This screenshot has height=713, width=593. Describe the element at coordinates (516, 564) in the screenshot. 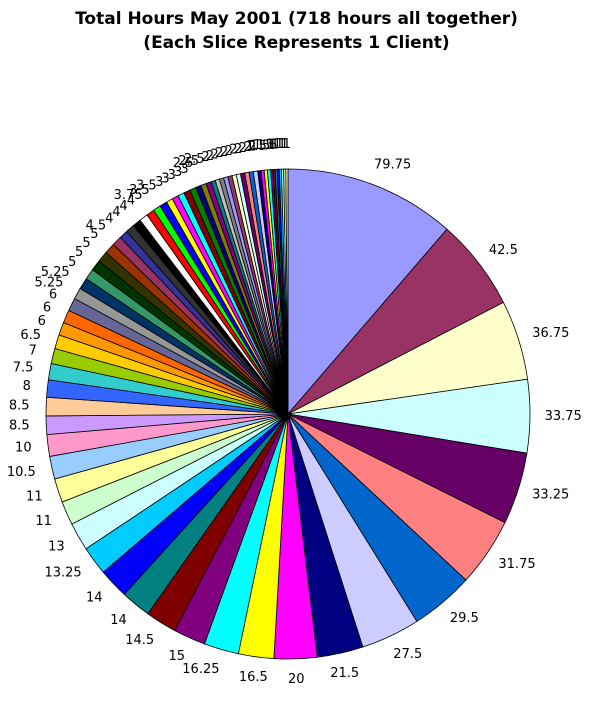

I see `slice-label: 31.75` at that location.